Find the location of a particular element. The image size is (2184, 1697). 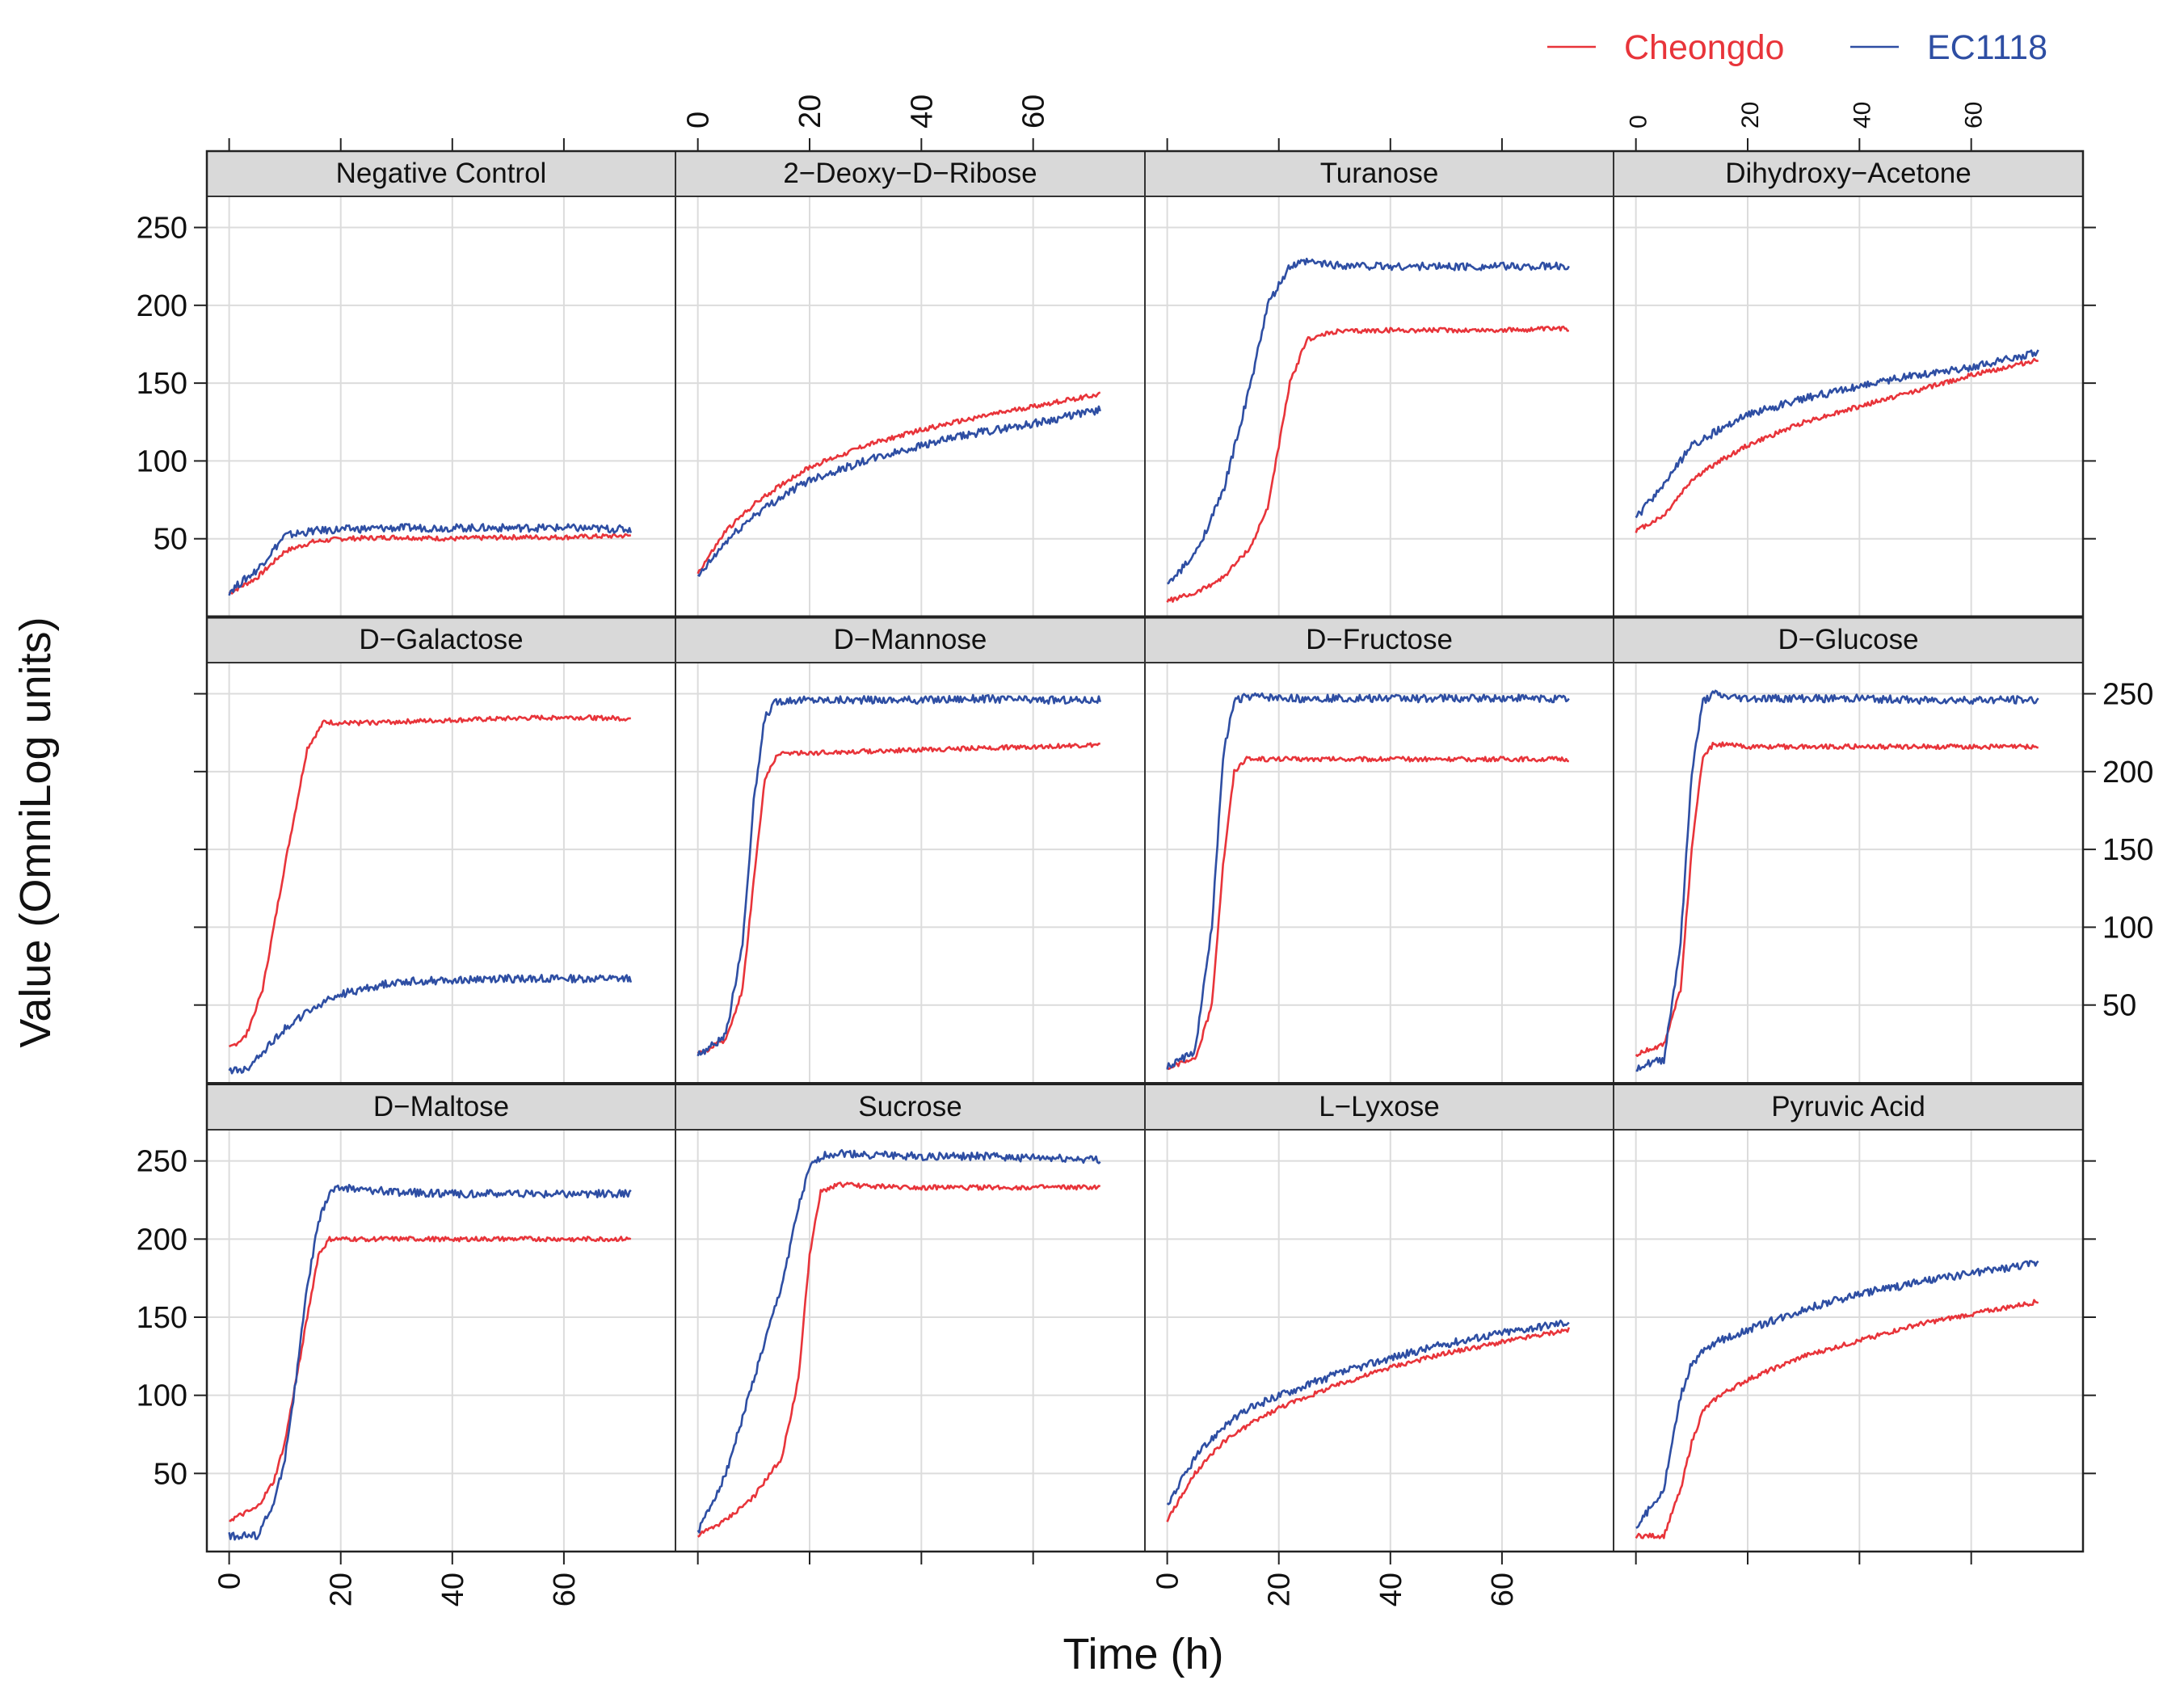

panel-sucrose: Sucrose is located at coordinates (911, 1318).